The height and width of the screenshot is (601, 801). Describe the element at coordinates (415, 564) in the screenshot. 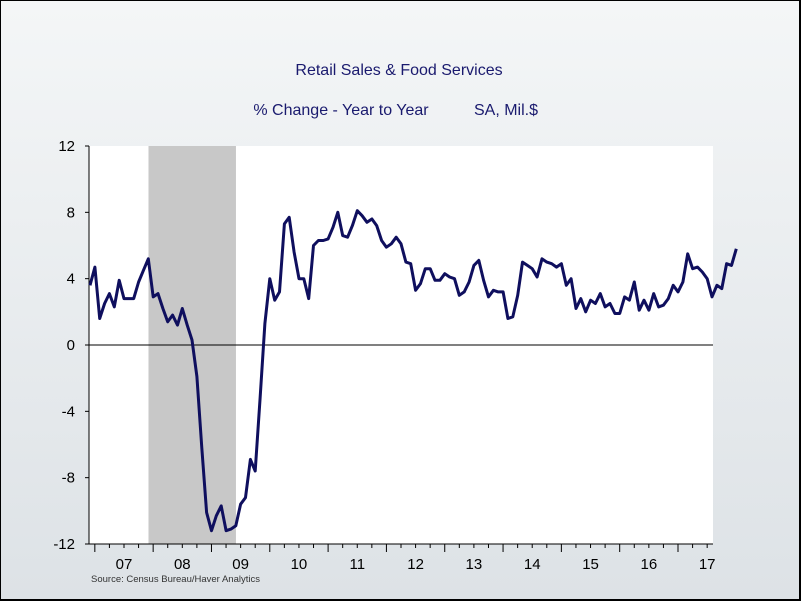

I see `x-tick-label: 12` at that location.